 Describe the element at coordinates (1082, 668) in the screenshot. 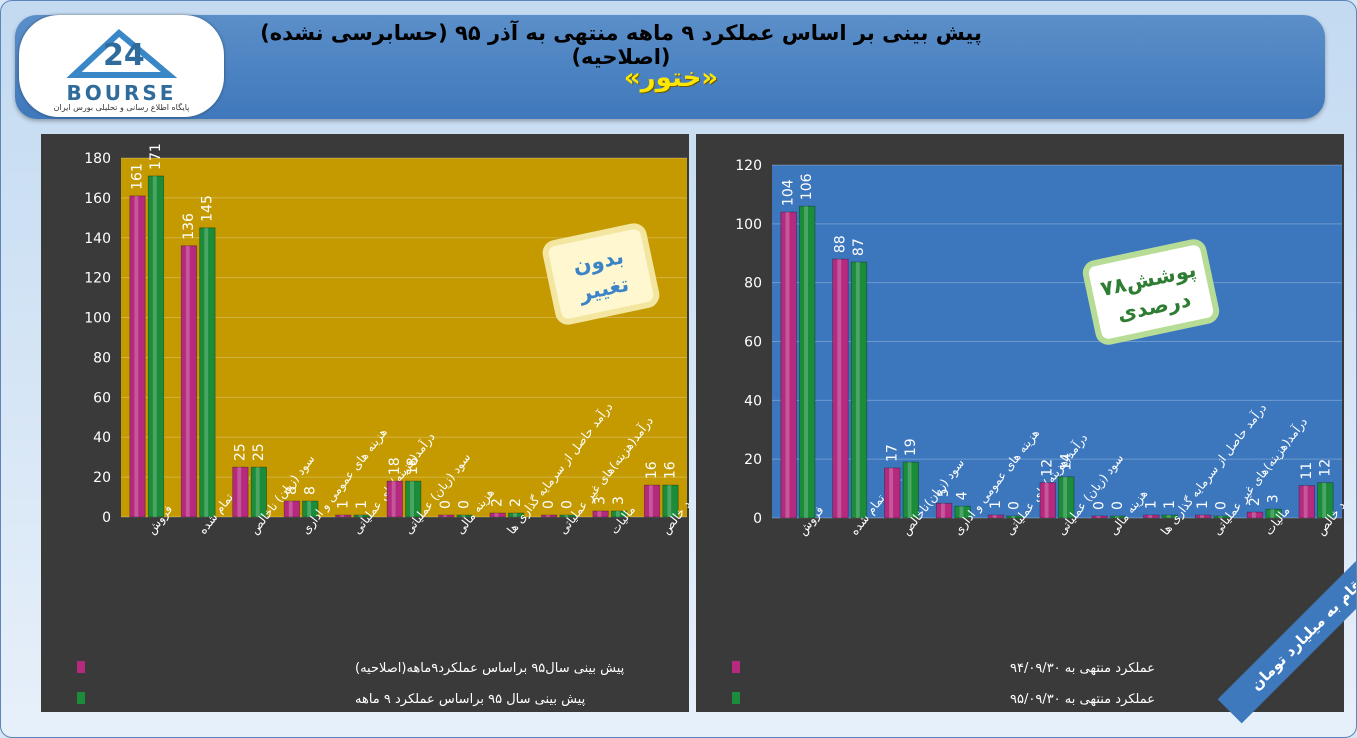

I see `legend-label: عملکرد منتهی به ۹۴/۰۹/۳۰` at that location.